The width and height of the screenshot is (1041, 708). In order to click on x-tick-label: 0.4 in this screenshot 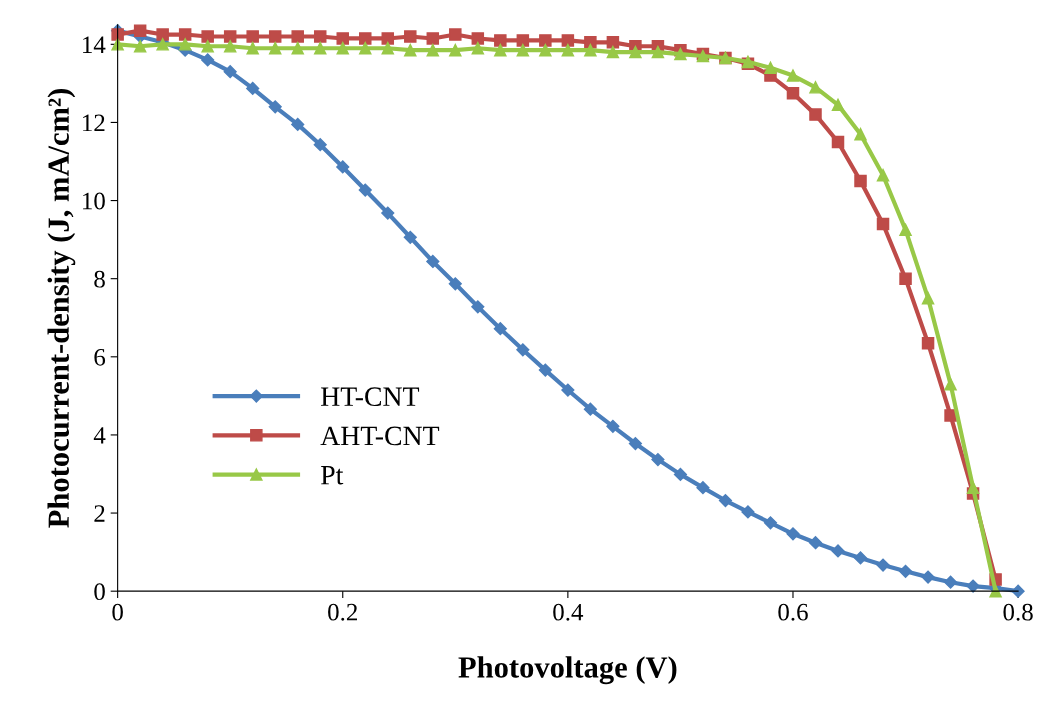, I will do `click(568, 612)`.